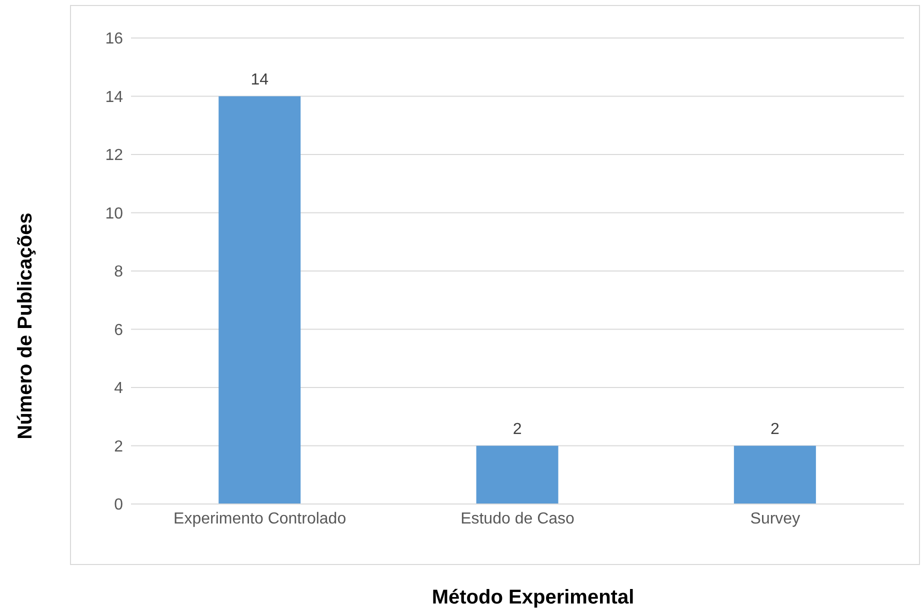 This screenshot has width=922, height=615. Describe the element at coordinates (114, 213) in the screenshot. I see `y-tick-label: 10` at that location.